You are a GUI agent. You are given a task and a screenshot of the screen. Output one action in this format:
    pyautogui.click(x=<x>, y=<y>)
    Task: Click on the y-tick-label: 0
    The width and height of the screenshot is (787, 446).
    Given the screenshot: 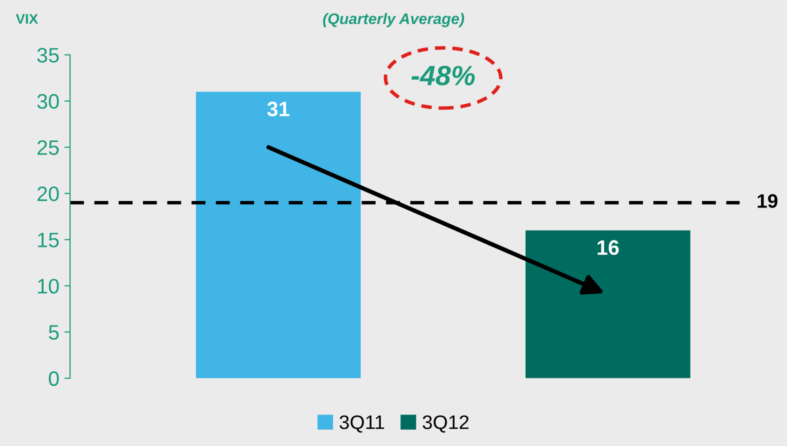 What is the action you would take?
    pyautogui.click(x=53, y=378)
    